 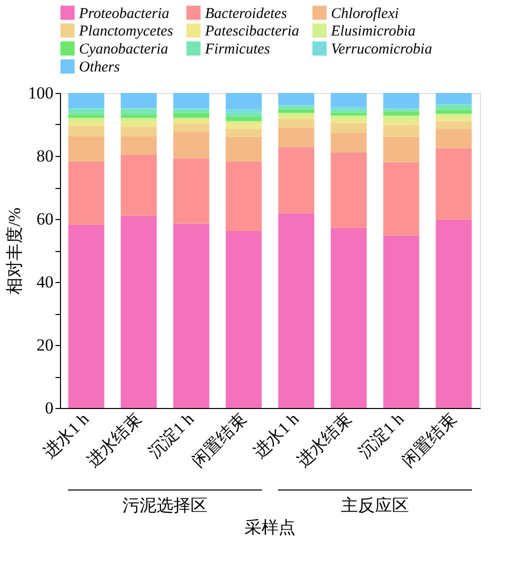 I want to click on y-tick-label: 80, so click(x=45, y=156).